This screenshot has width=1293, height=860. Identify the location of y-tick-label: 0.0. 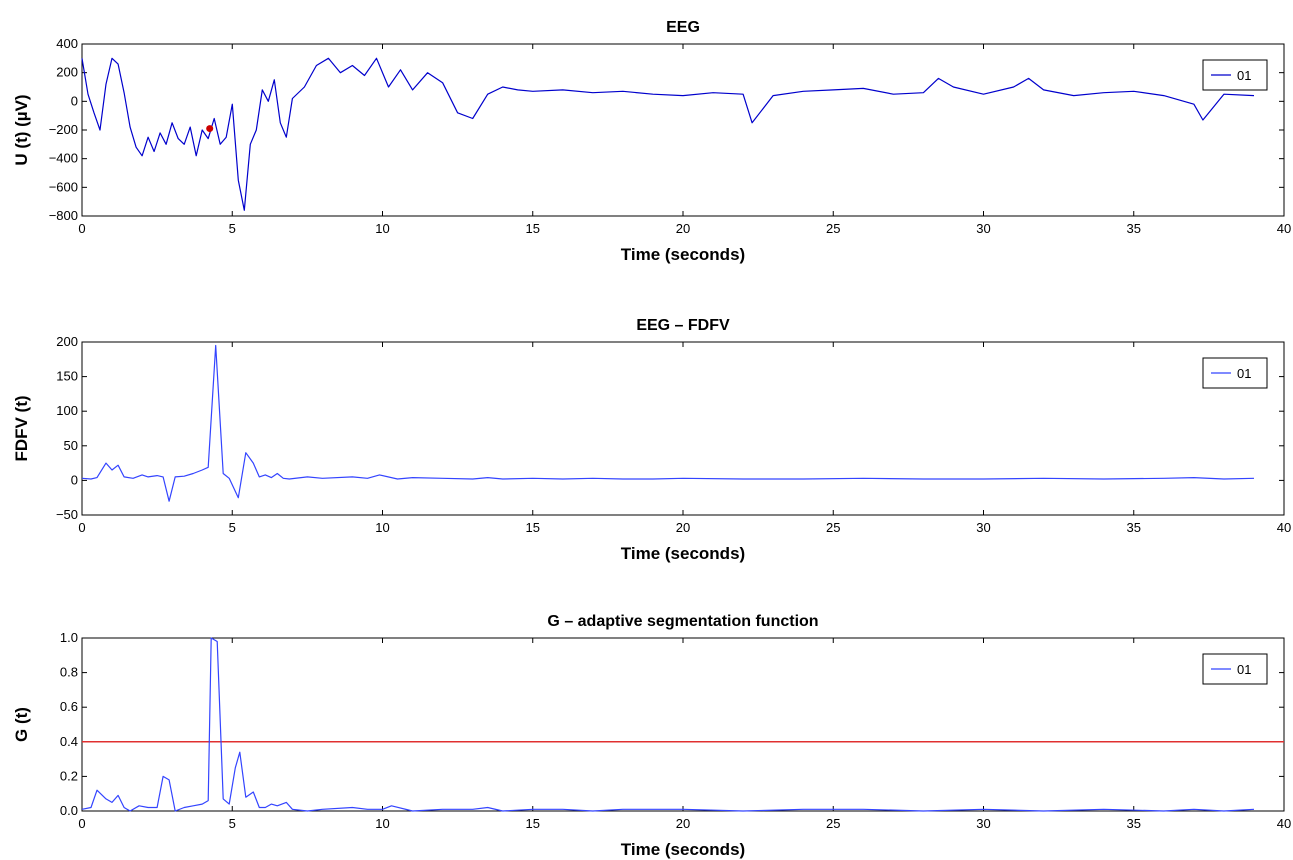
(69, 810).